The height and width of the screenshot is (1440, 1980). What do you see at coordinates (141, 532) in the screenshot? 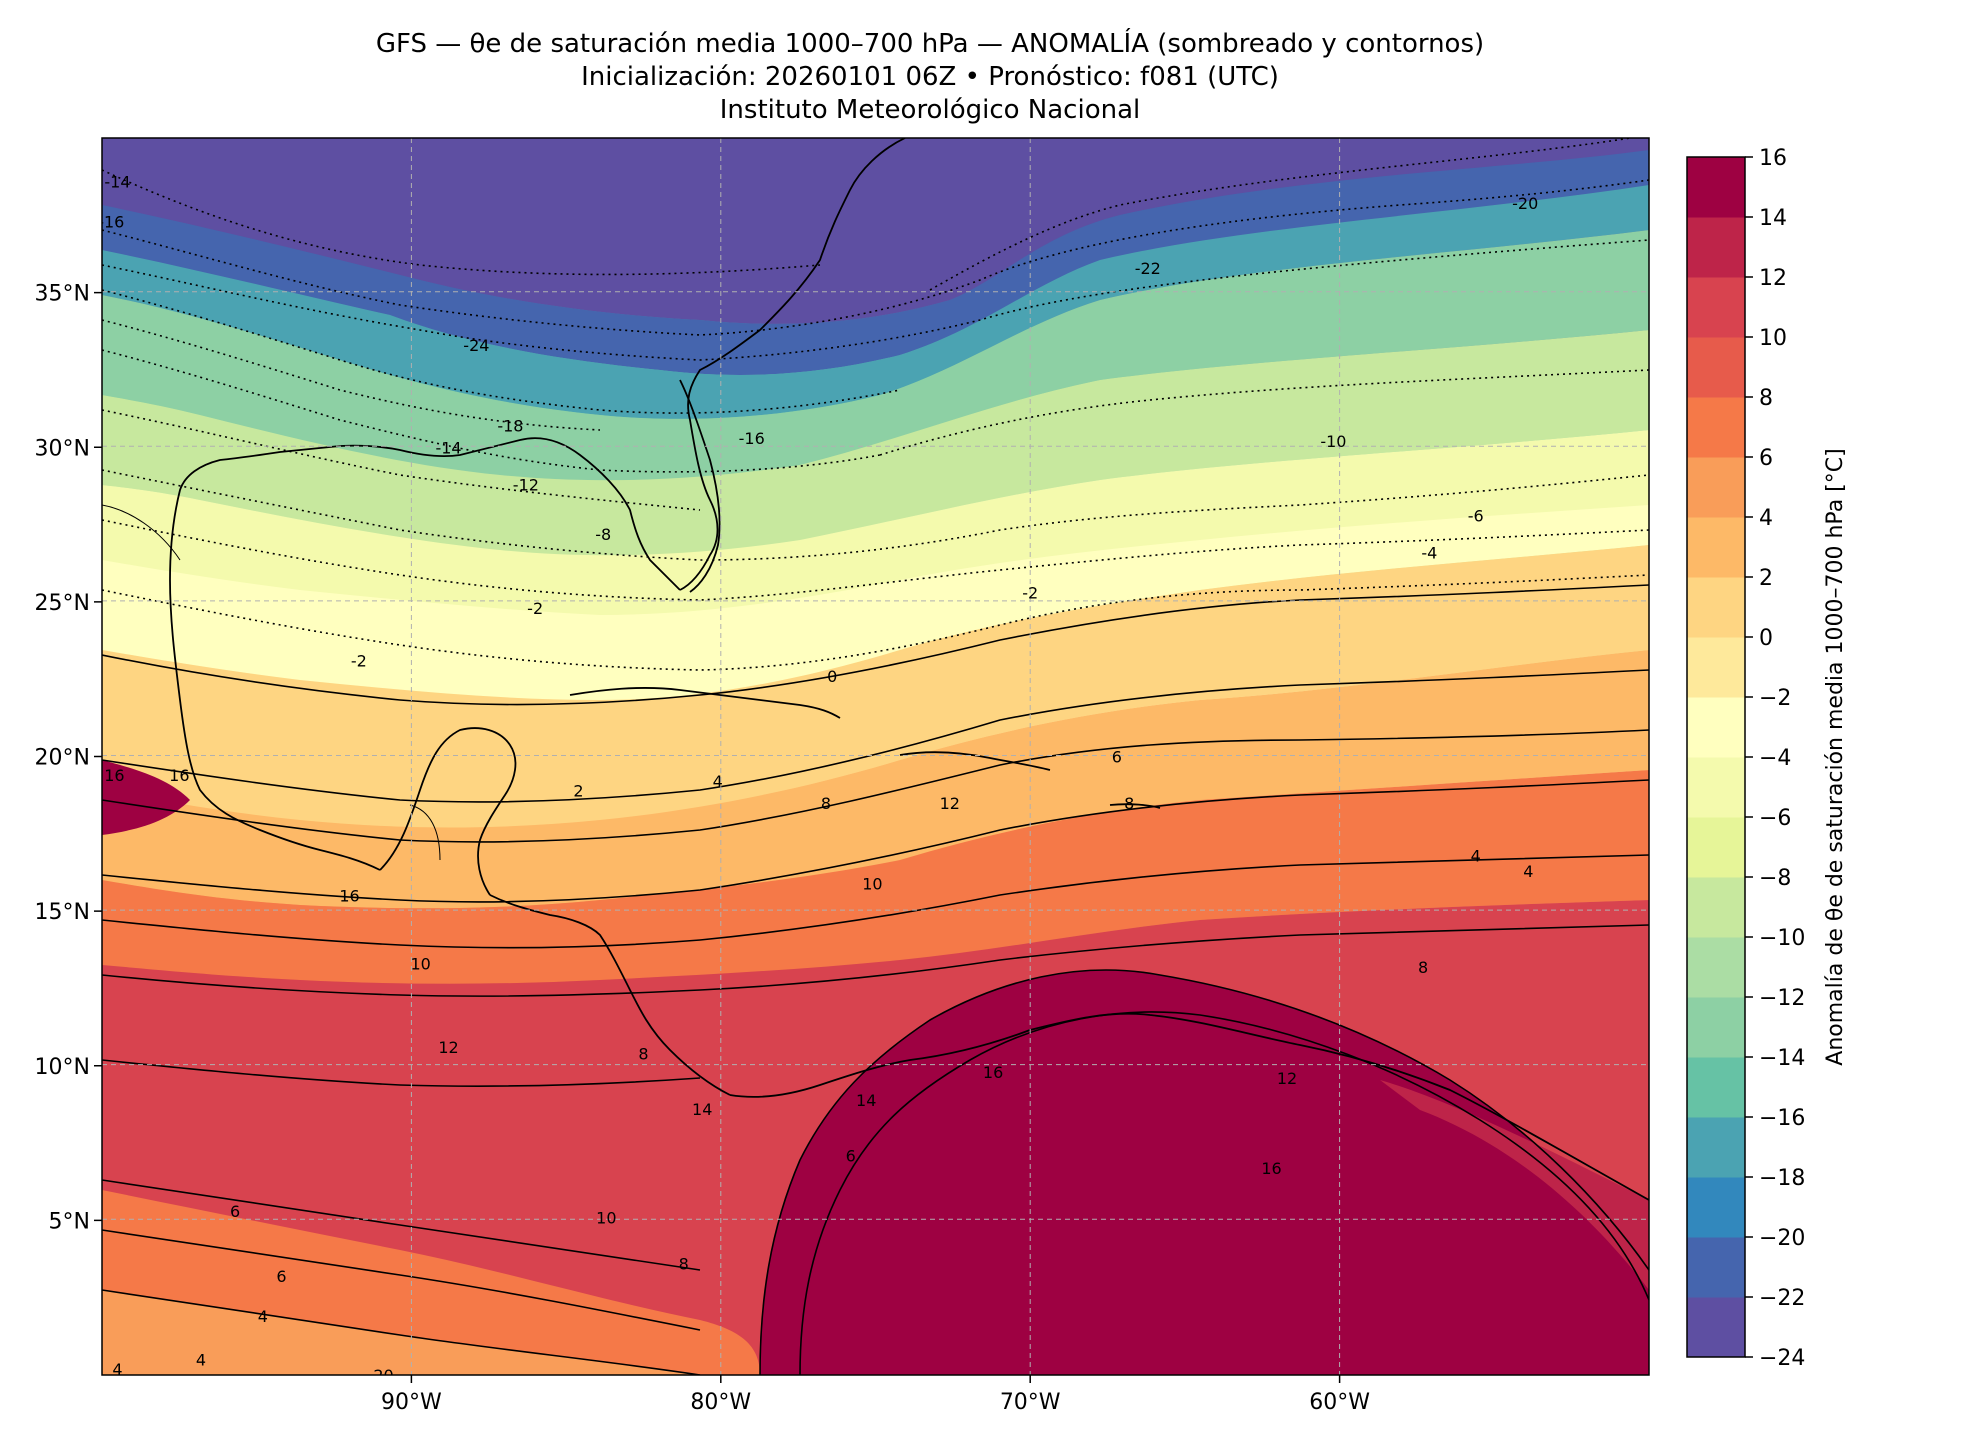
I see `us-mexico-border` at bounding box center [141, 532].